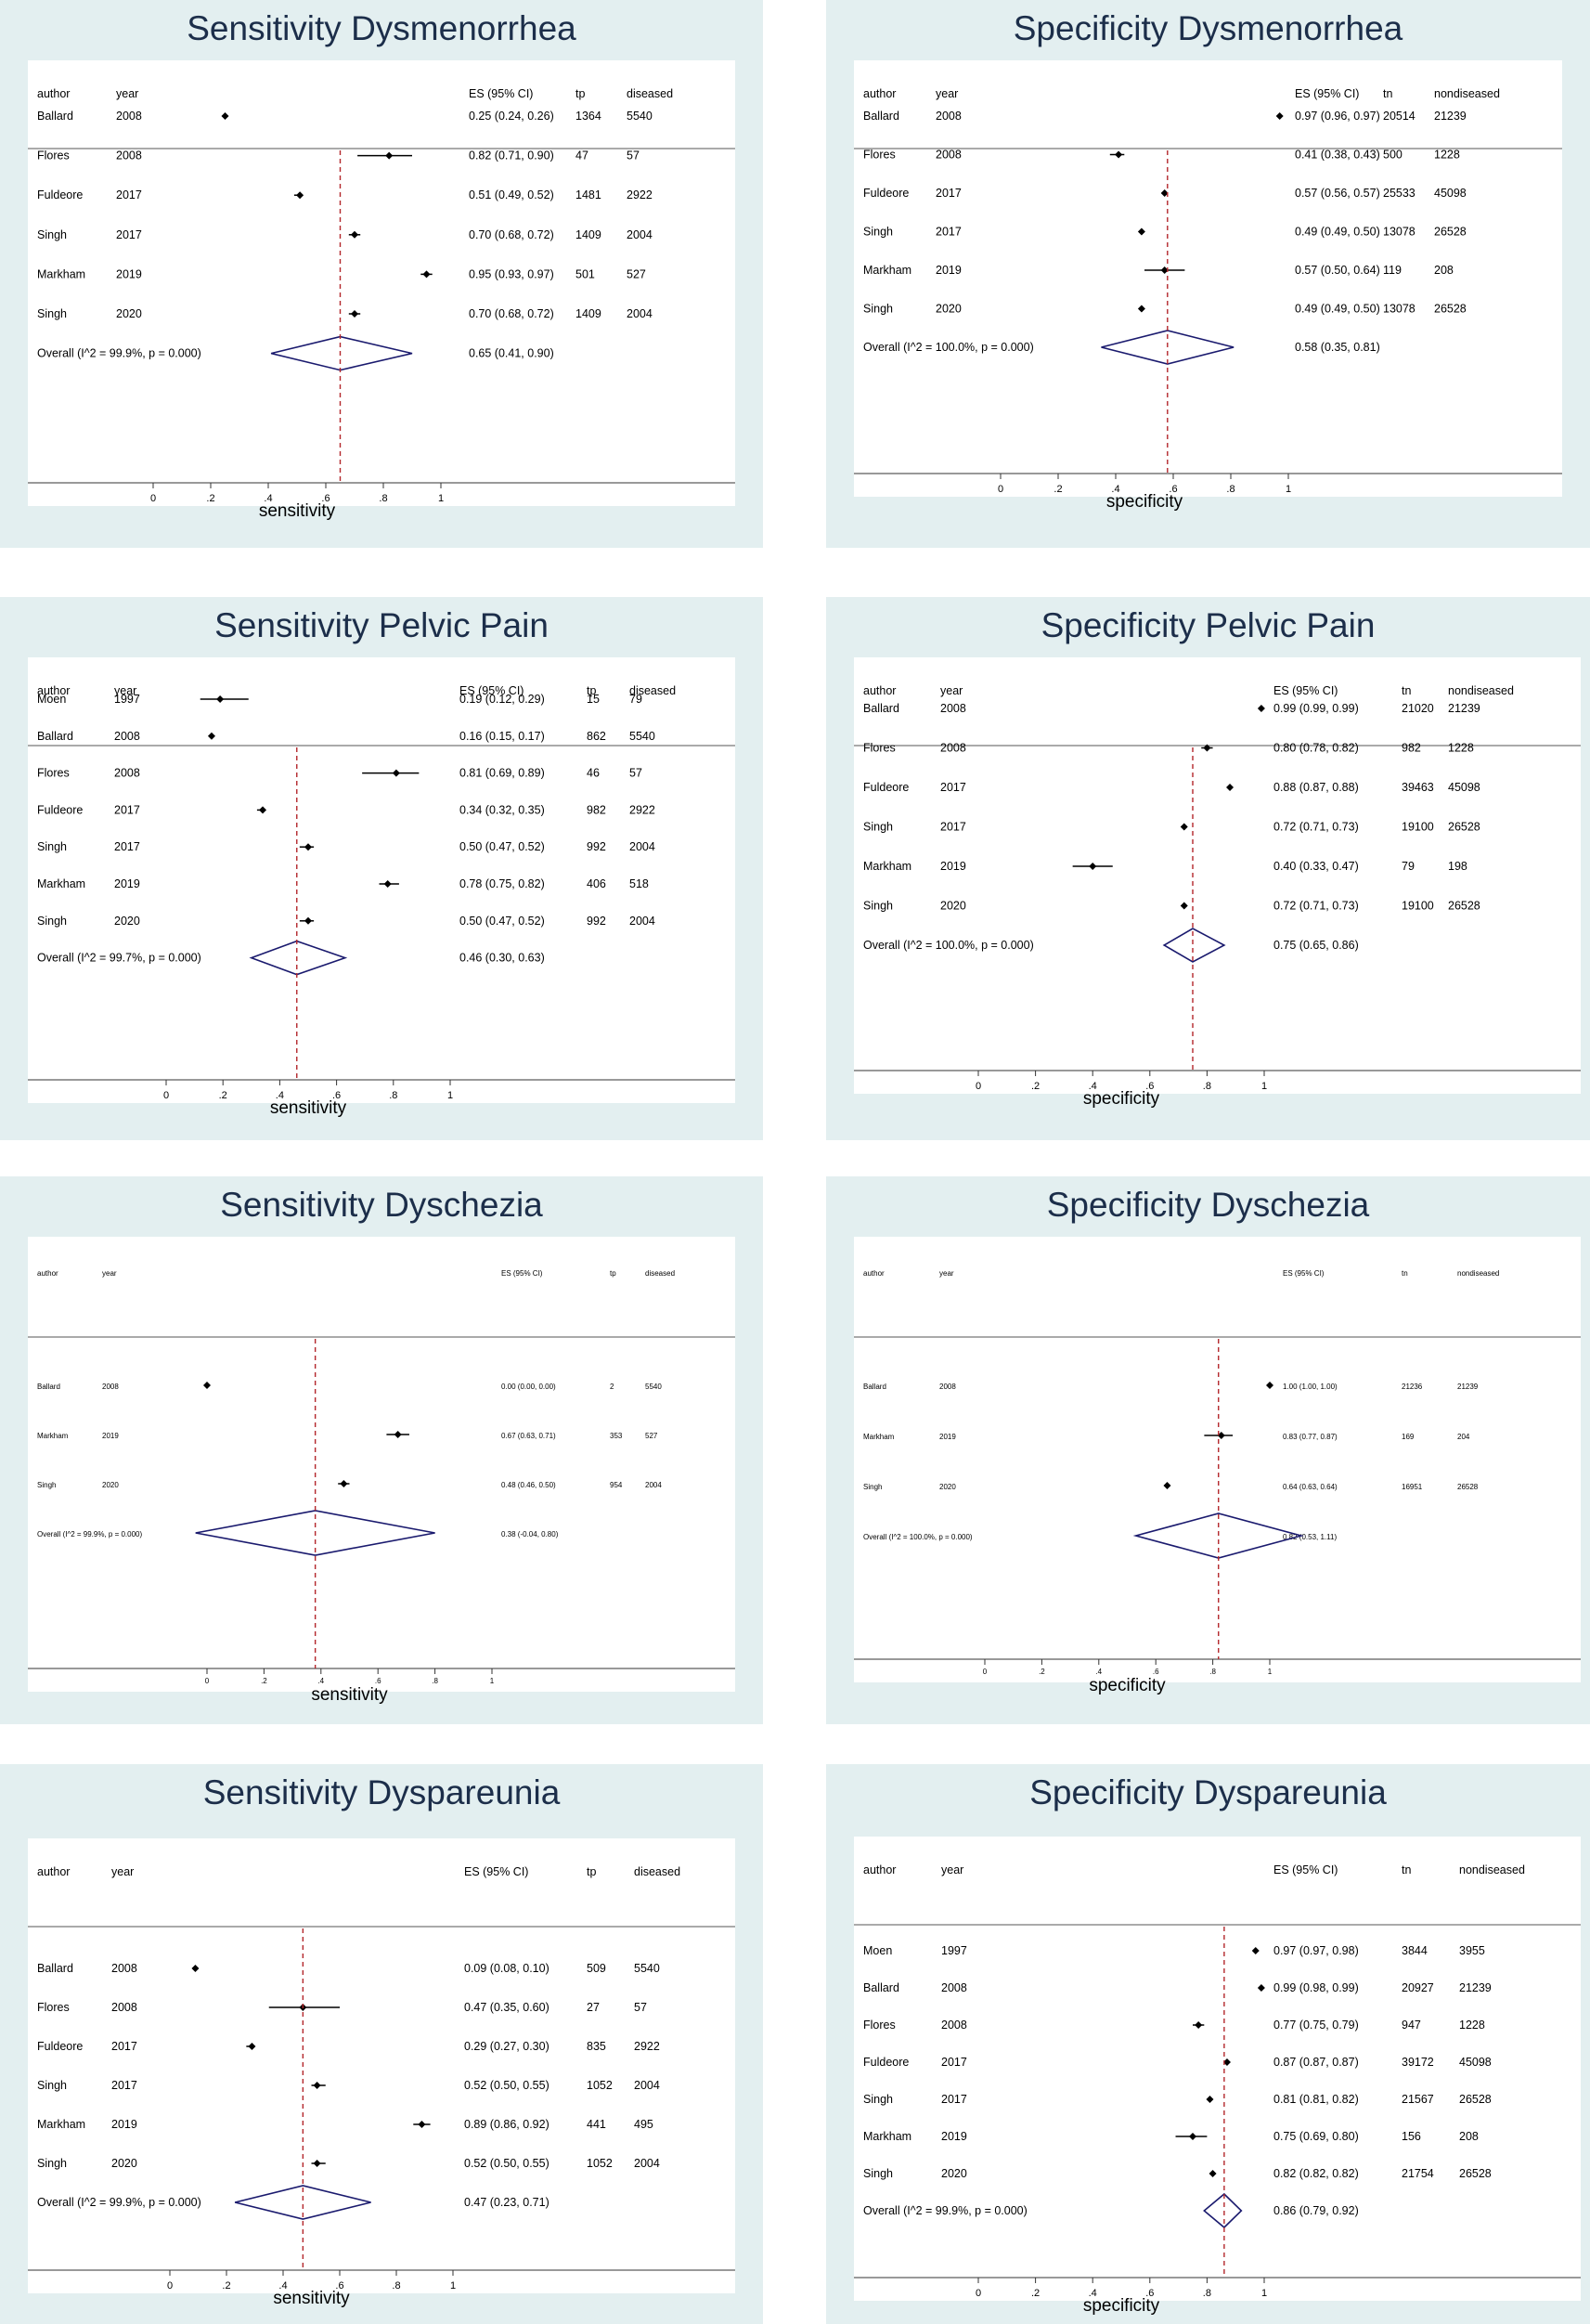  I want to click on study-total: 3955, so click(1472, 1950).